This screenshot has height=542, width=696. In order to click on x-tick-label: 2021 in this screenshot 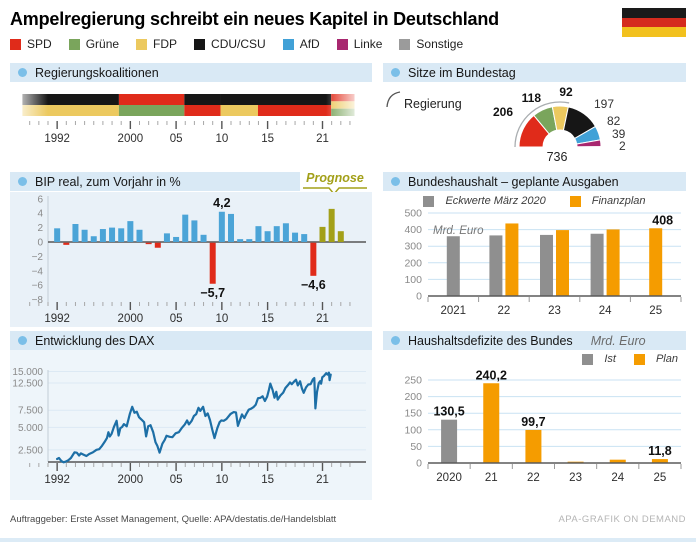, I will do `click(454, 311)`.